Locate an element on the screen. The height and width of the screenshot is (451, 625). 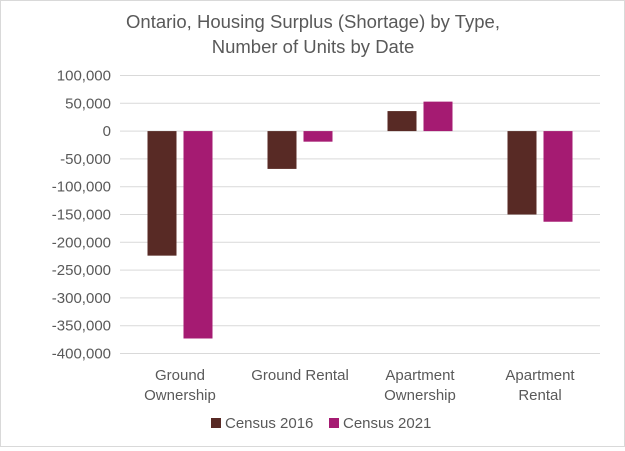
y-tick-label: 0 is located at coordinates (107, 131).